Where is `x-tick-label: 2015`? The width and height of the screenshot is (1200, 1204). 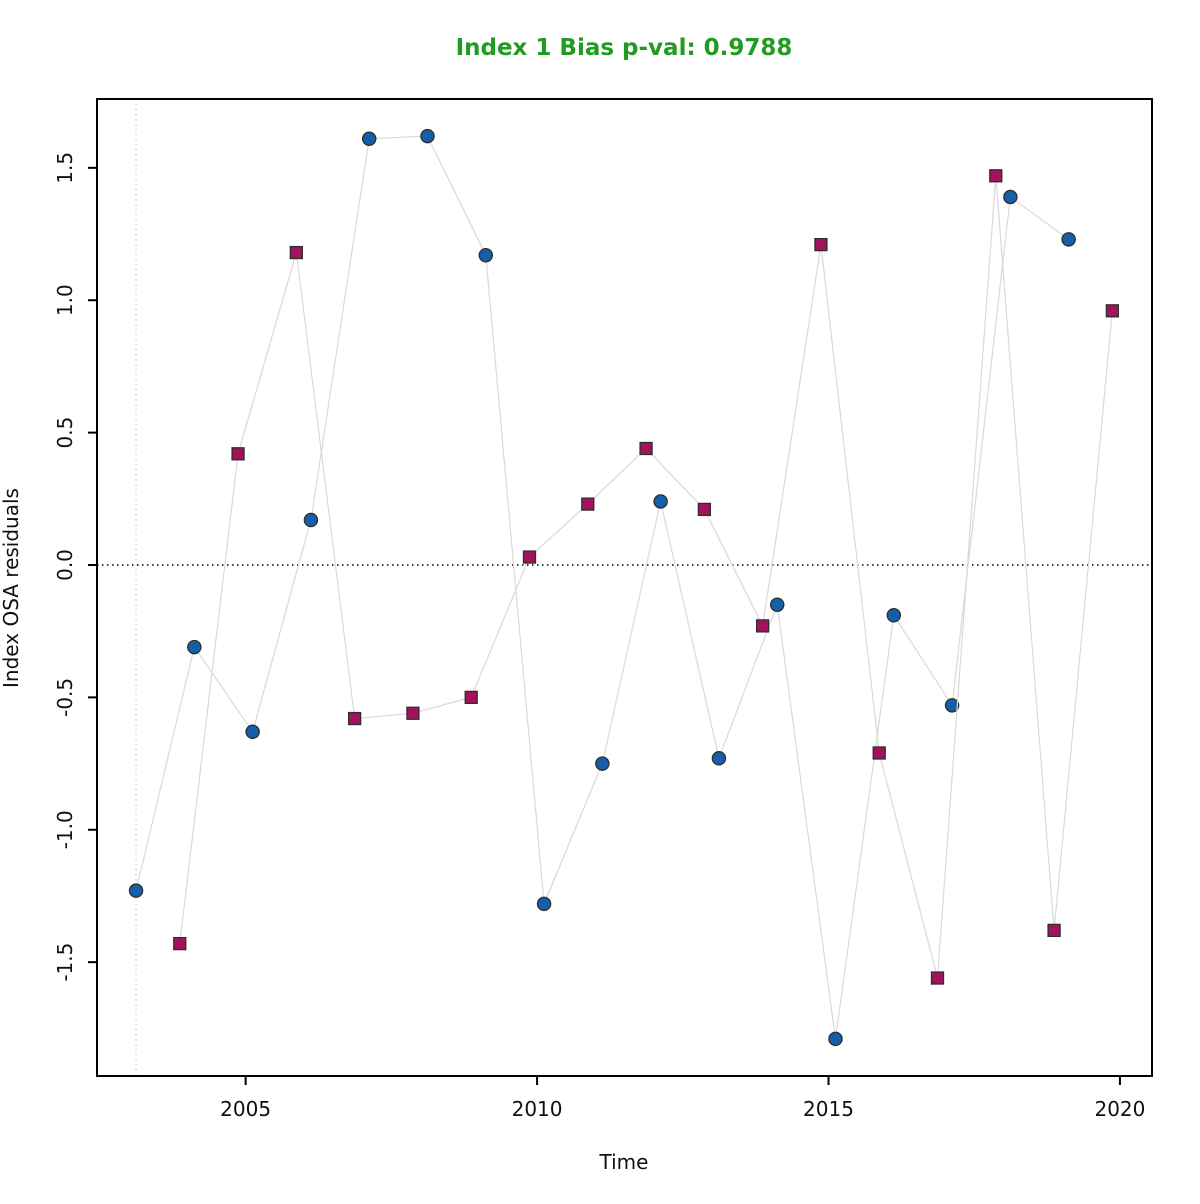 x-tick-label: 2015 is located at coordinates (828, 1109).